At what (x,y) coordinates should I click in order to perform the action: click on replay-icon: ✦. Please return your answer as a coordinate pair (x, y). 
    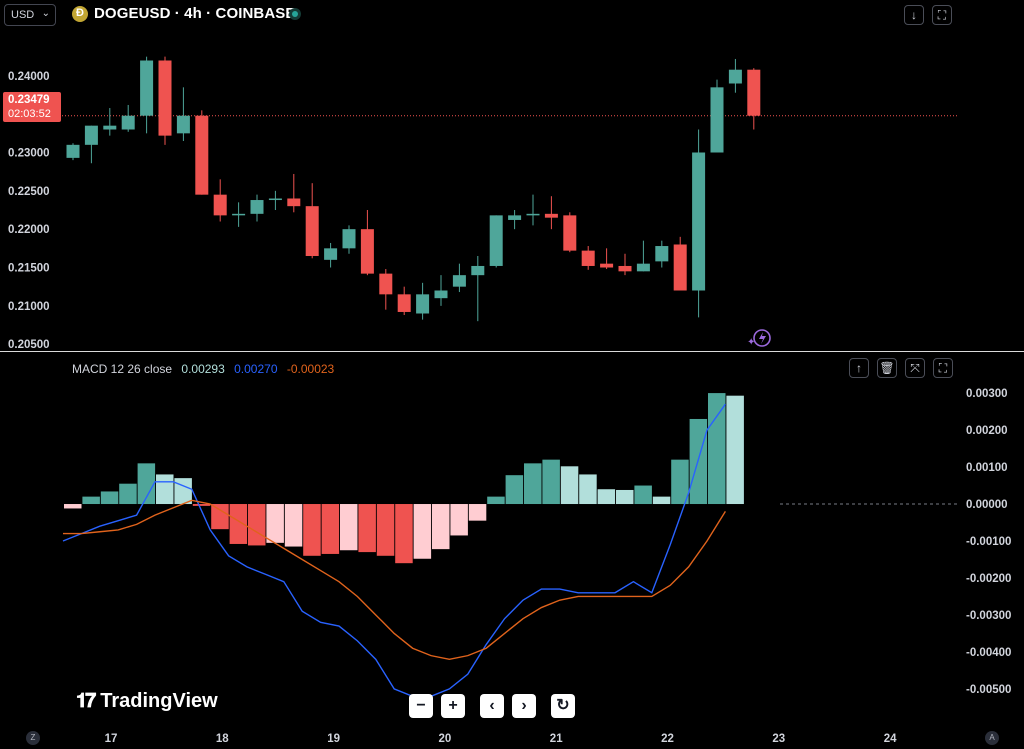
    Looking at the image, I should click on (759, 338).